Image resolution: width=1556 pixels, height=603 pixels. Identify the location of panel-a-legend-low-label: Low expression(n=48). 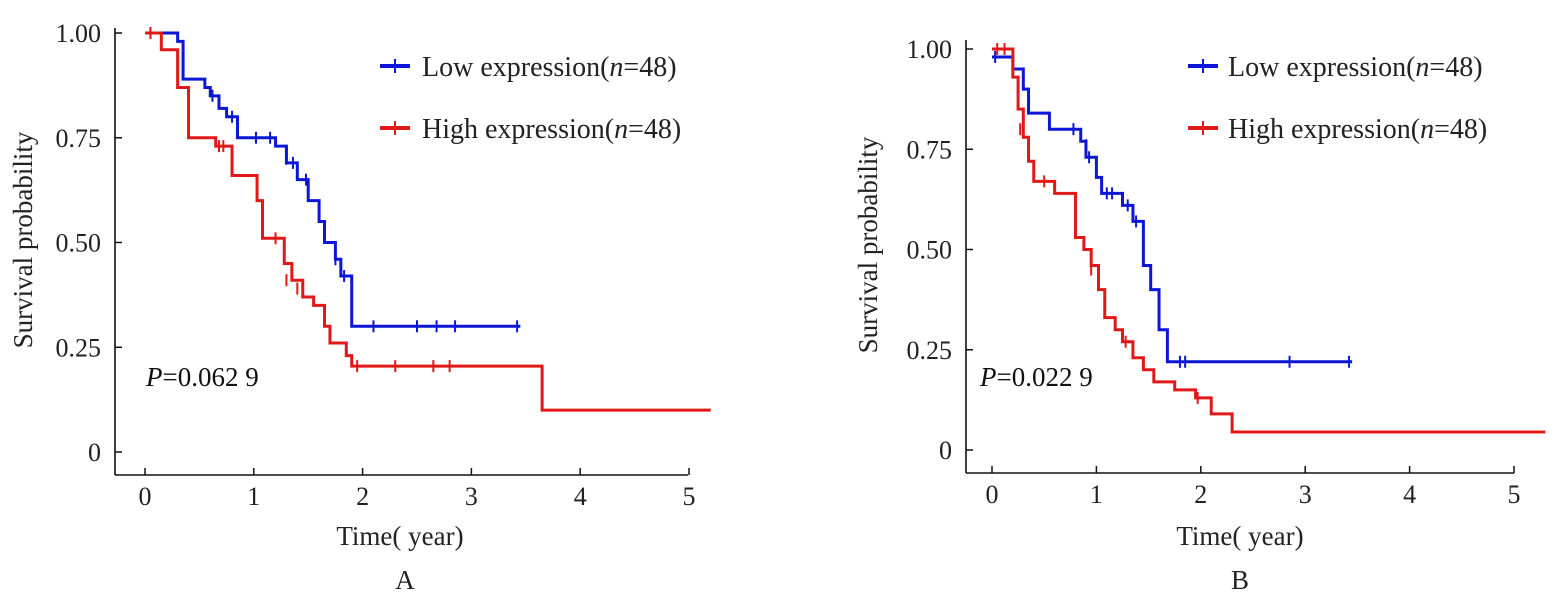
(549, 67).